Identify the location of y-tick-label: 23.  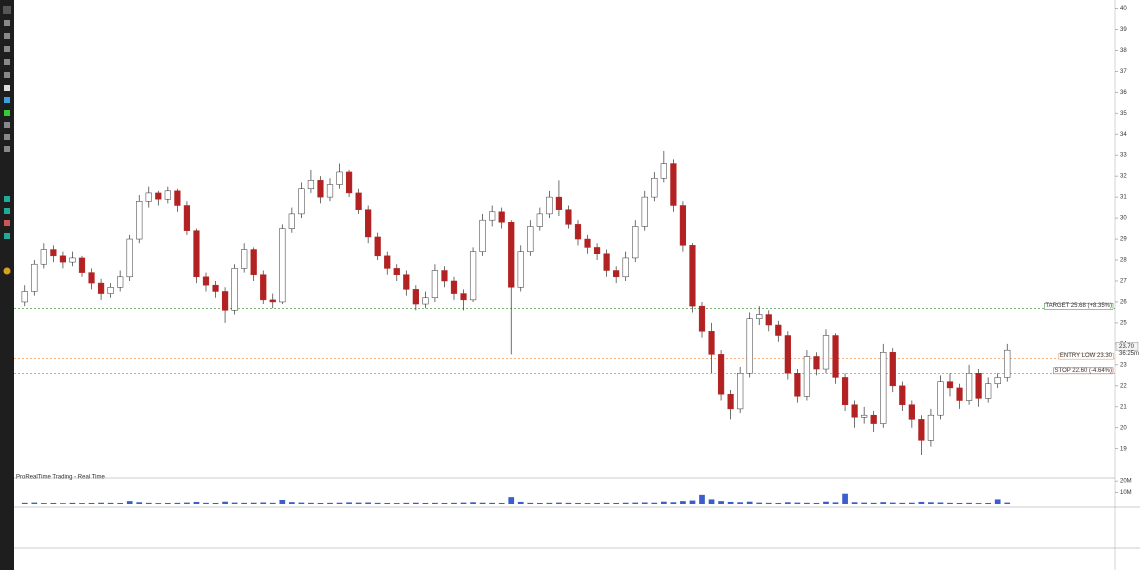
(1123, 365).